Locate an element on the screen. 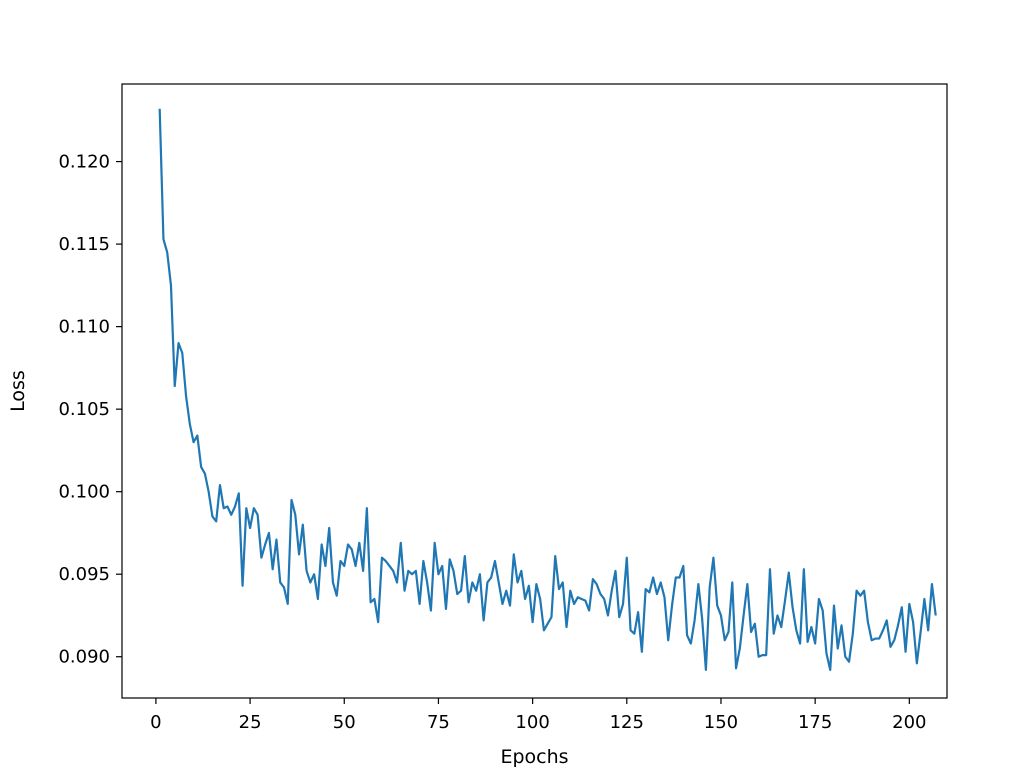  y-axis-ticks: 0.090 0.095 0.100 0.105 0.110 0.115 0.120 is located at coordinates (90, 410).